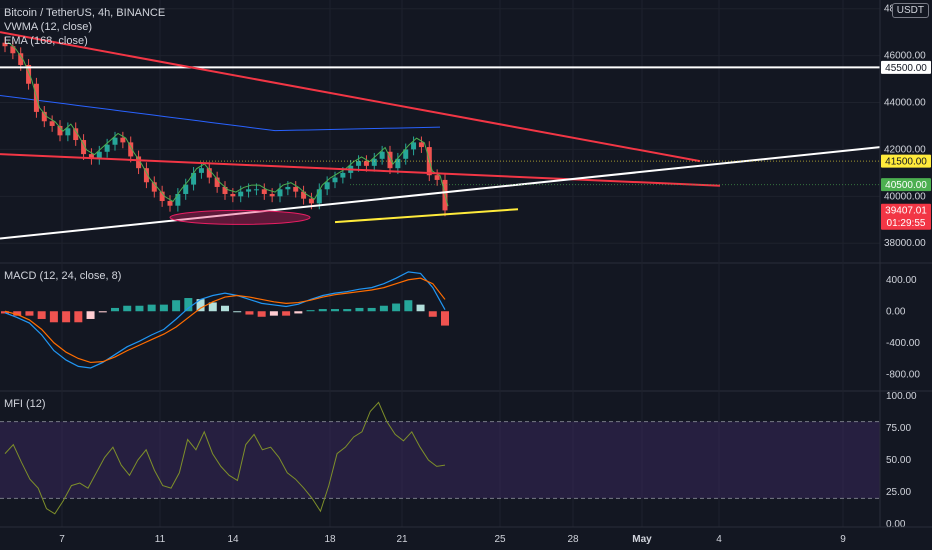  What do you see at coordinates (901, 396) in the screenshot?
I see `mfi-y-tick-label: 100.00` at bounding box center [901, 396].